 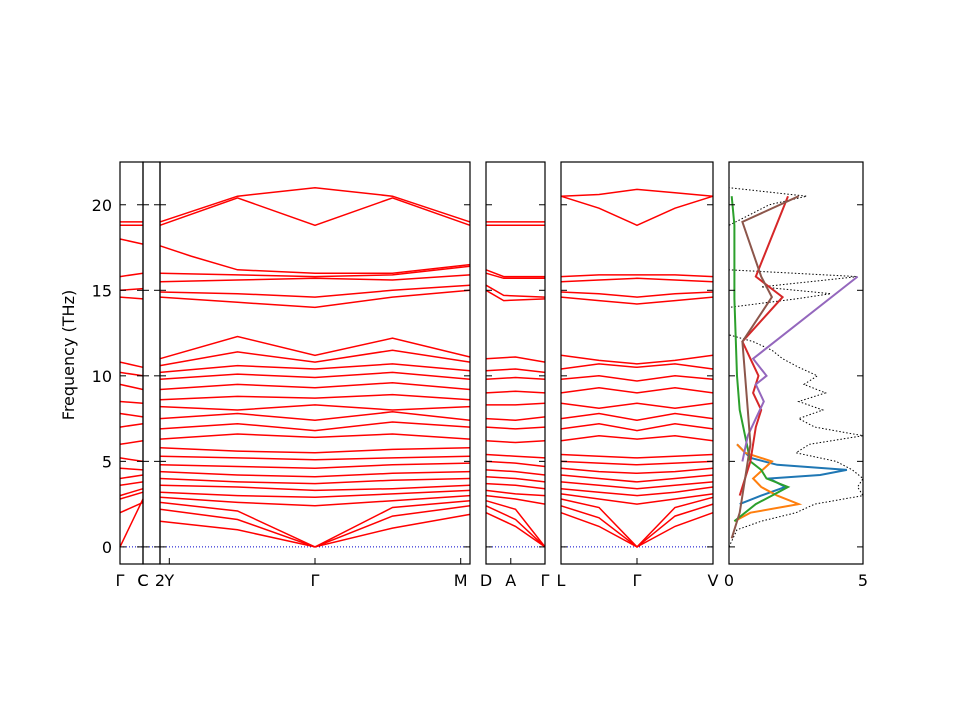 What do you see at coordinates (486, 580) in the screenshot?
I see `high-symmetry-label: D` at bounding box center [486, 580].